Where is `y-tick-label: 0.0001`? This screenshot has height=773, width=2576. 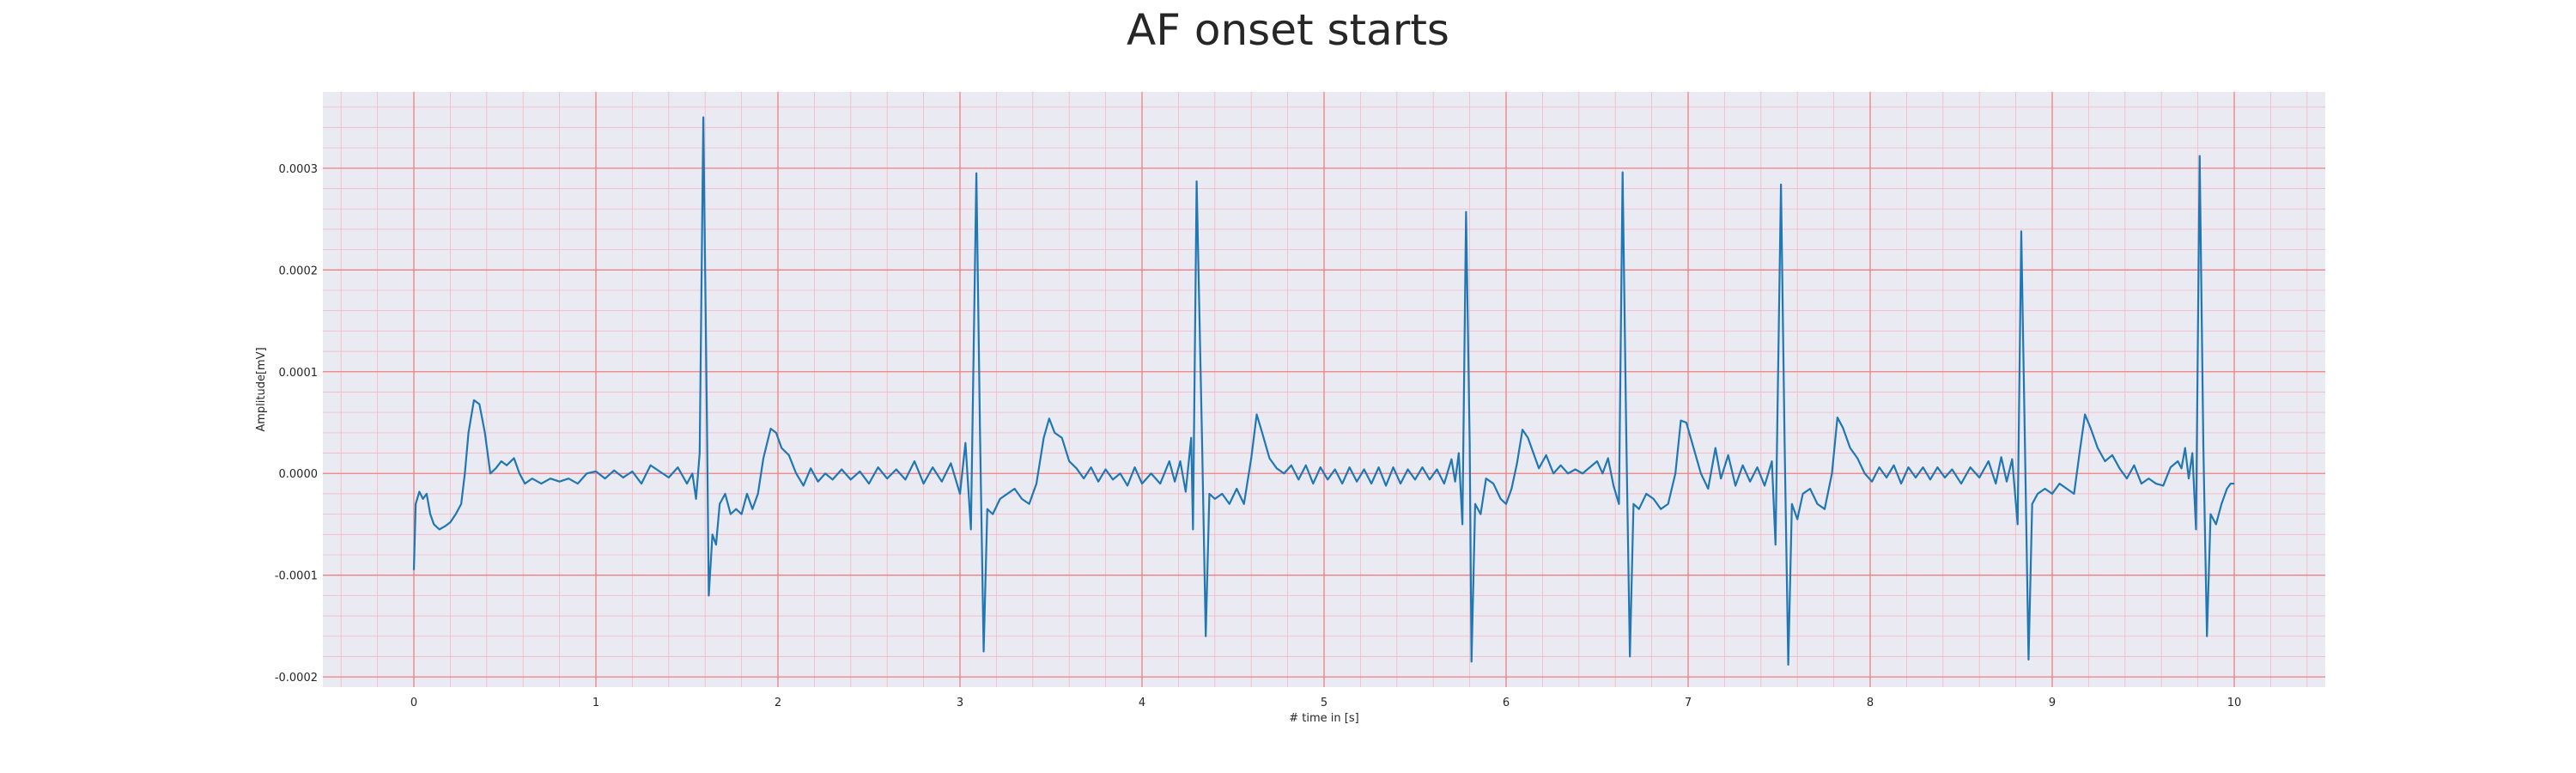
y-tick-label: 0.0001 is located at coordinates (299, 373).